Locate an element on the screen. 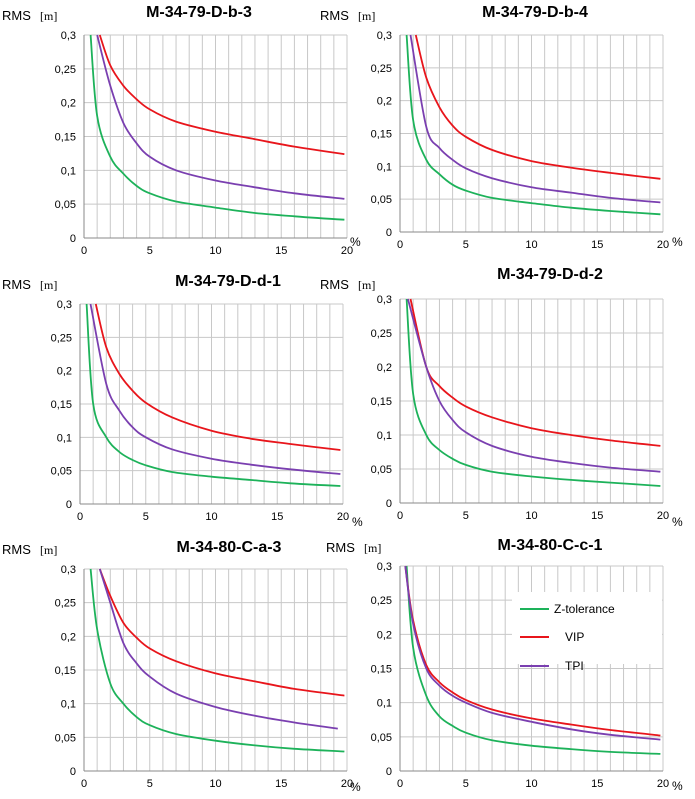  chart-title: M-34-79-D-d-2 is located at coordinates (550, 274).